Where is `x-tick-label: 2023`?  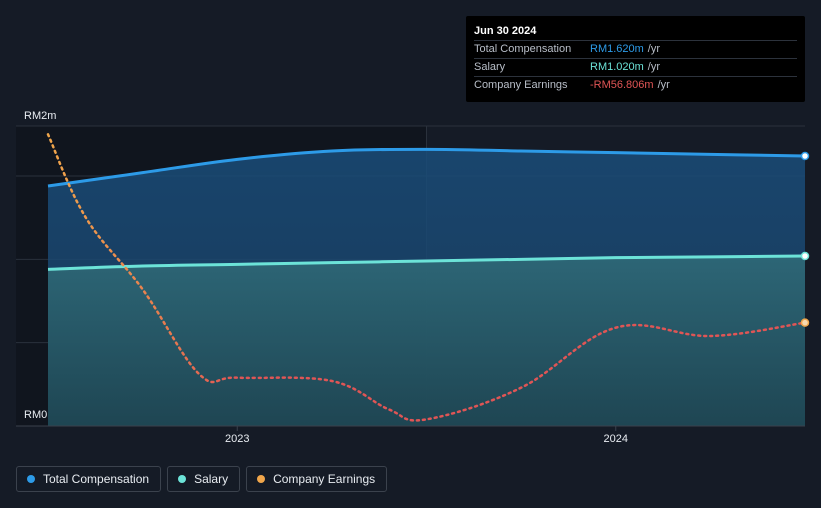 x-tick-label: 2023 is located at coordinates (237, 439).